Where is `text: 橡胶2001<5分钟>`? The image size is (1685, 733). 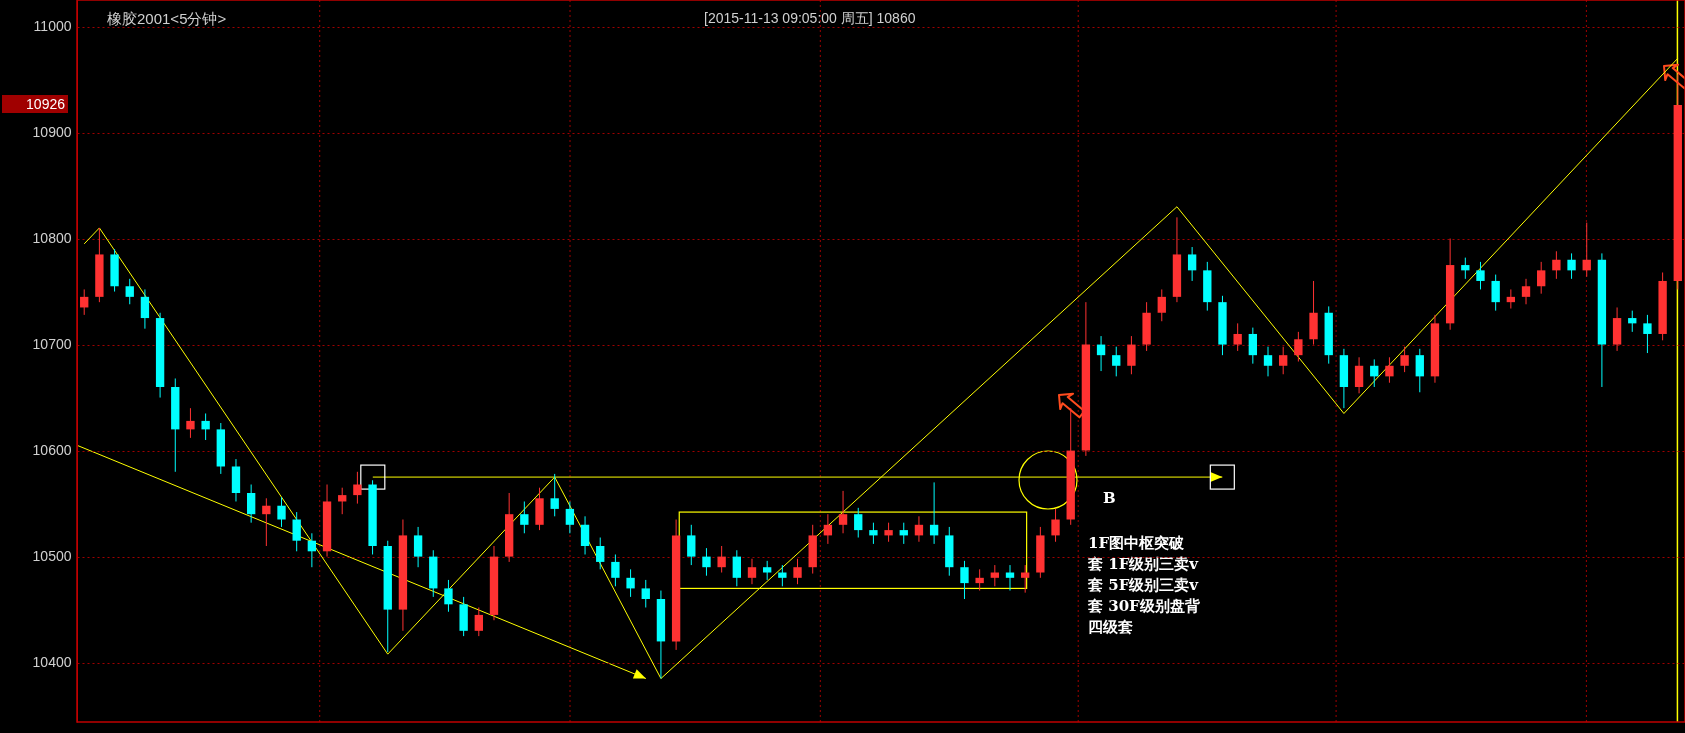
text: 橡胶2001<5分钟> is located at coordinates (167, 19).